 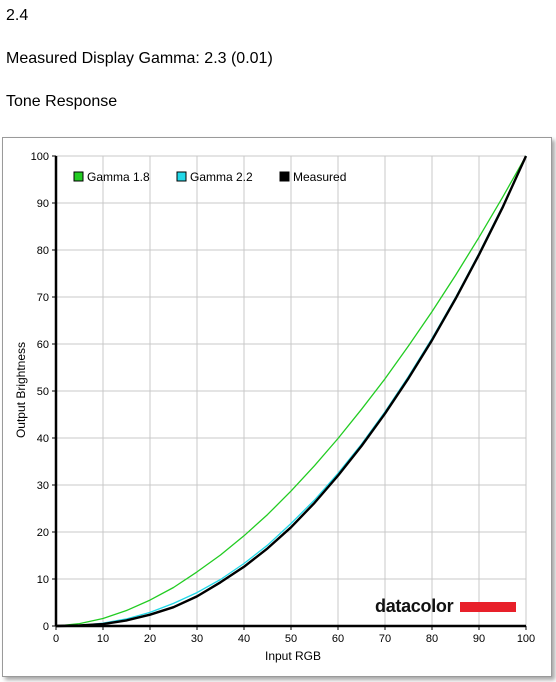 What do you see at coordinates (43, 486) in the screenshot?
I see `y-tick-label: 30` at bounding box center [43, 486].